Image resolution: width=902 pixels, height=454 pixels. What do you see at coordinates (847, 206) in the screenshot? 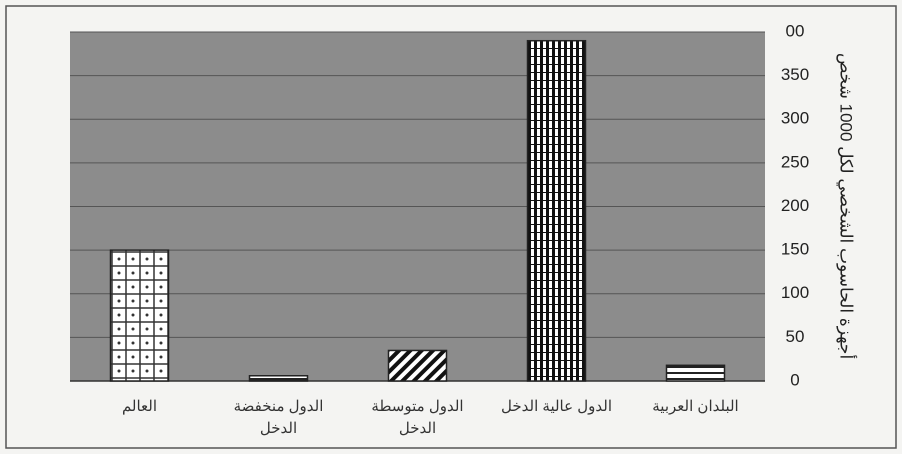
I see `y-axis-label: أجهزة الحاسوب الشخصي لكل 1000 شخص` at bounding box center [847, 206].